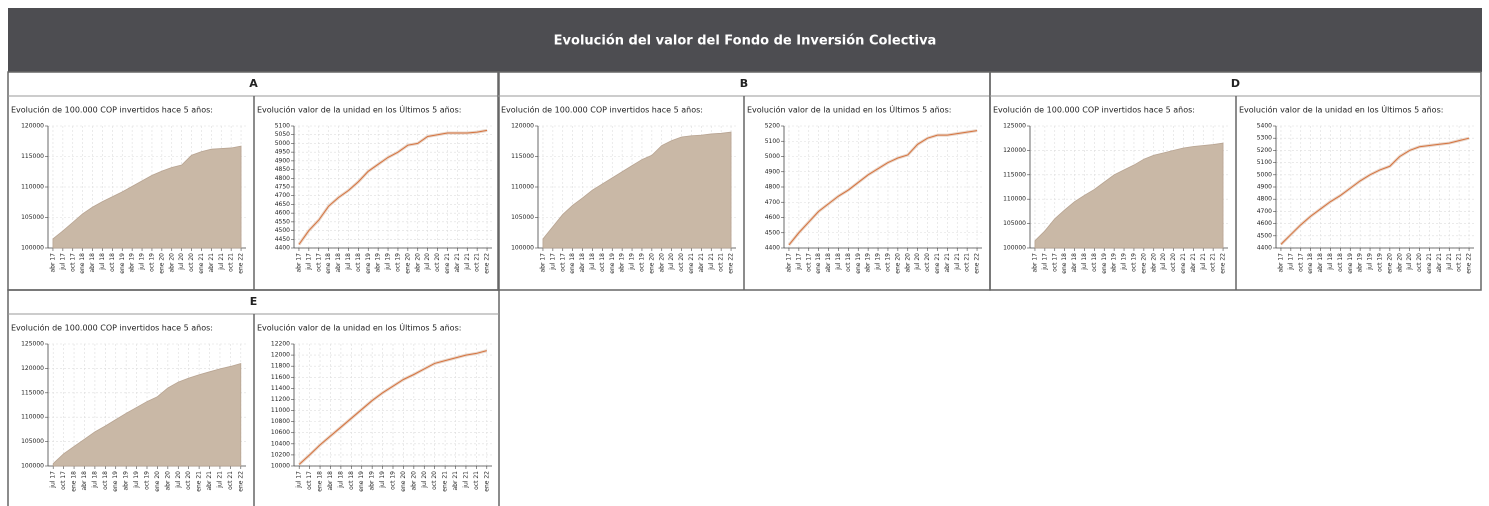 This screenshot has height=506, width=1489. I want to click on y-tick-label: 5200, so click(1264, 150).